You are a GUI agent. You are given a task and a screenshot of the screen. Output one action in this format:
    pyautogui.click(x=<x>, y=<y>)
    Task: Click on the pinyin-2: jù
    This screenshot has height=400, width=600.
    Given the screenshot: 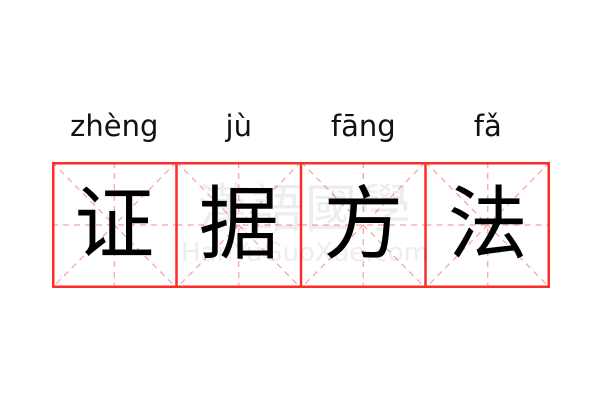 What is the action you would take?
    pyautogui.click(x=238, y=126)
    